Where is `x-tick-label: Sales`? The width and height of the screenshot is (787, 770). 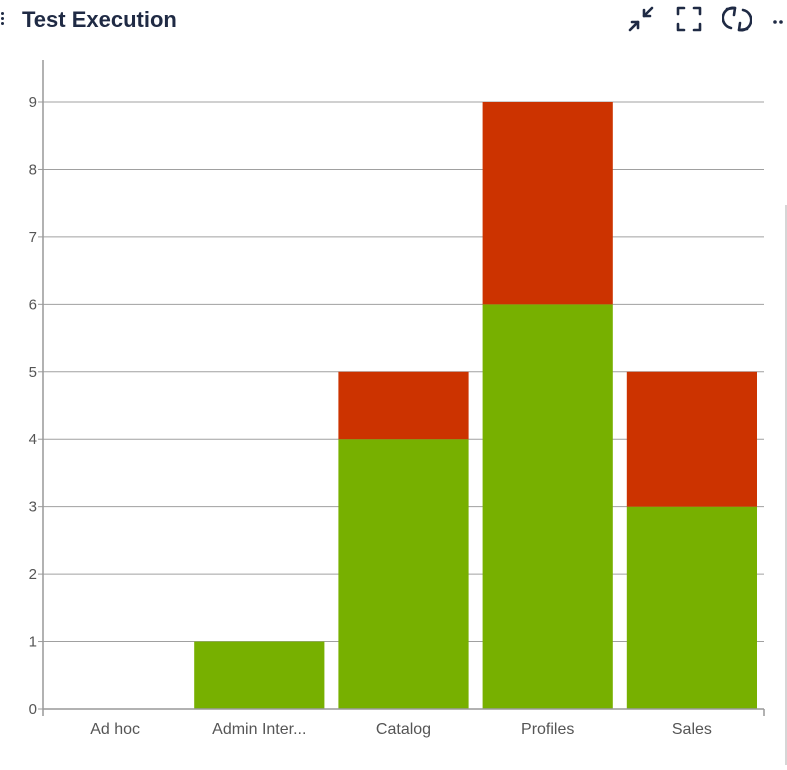
x-tick-label: Sales is located at coordinates (692, 729).